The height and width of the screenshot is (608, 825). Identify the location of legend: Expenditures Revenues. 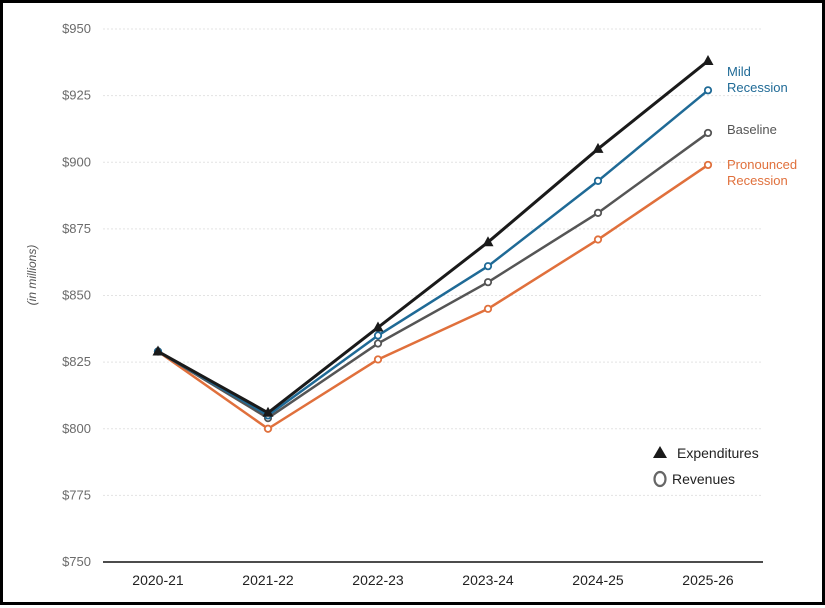
(706, 466).